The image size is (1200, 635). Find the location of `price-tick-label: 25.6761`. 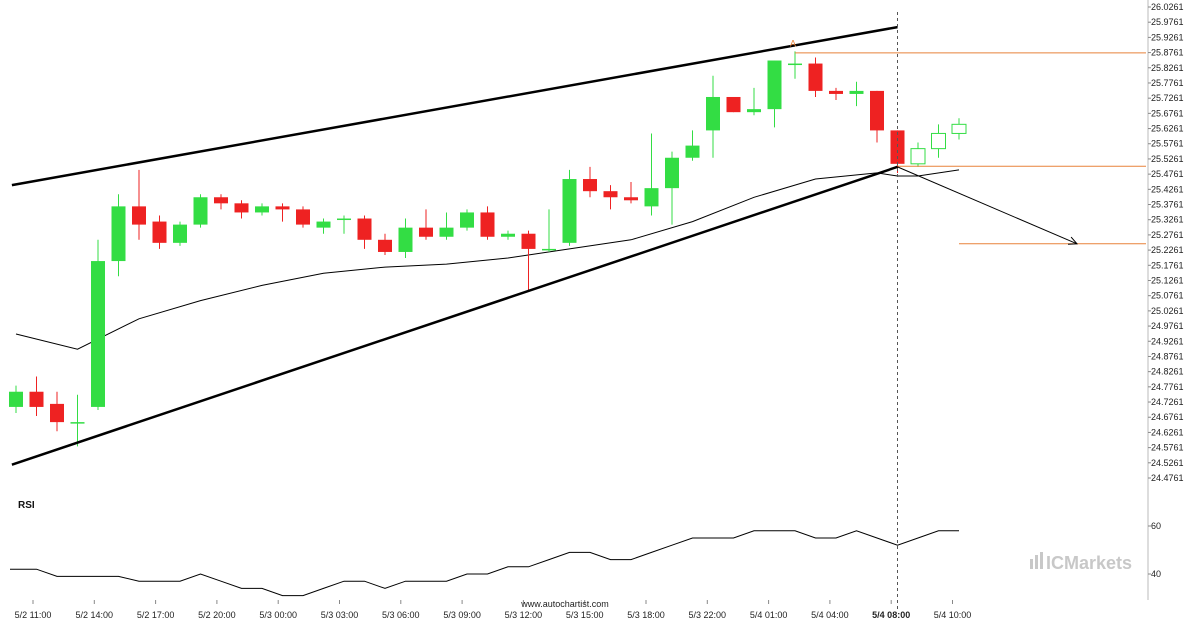

price-tick-label: 25.6761 is located at coordinates (1167, 113).